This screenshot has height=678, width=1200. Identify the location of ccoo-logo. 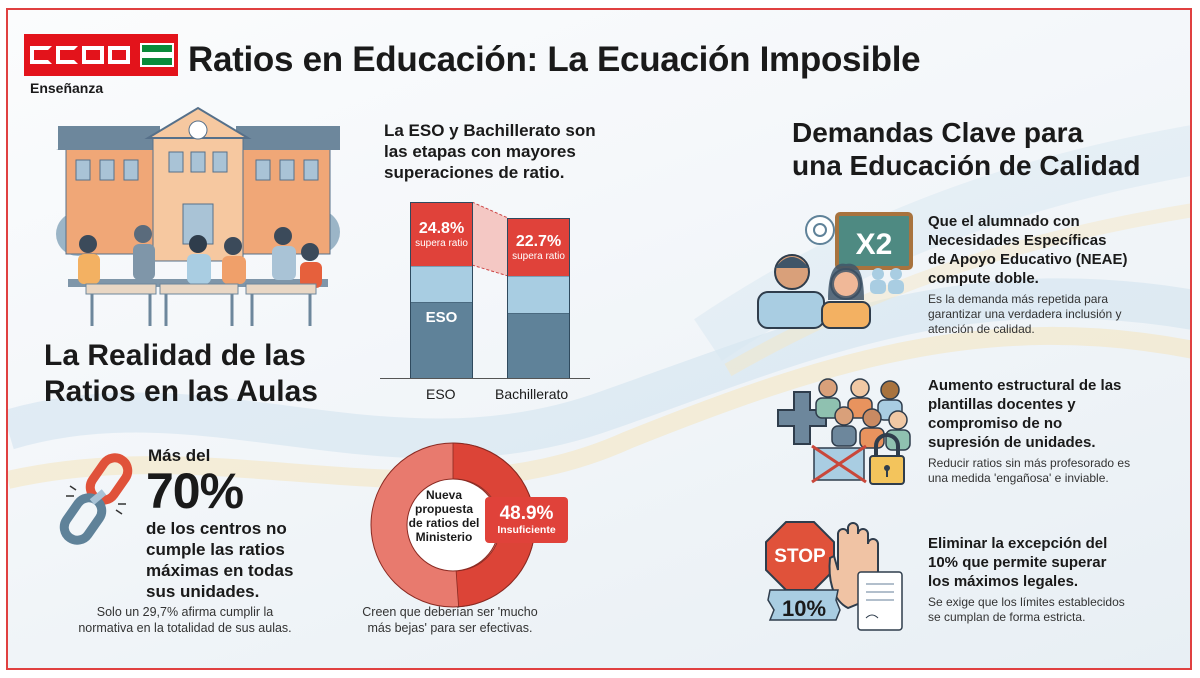
(101, 55).